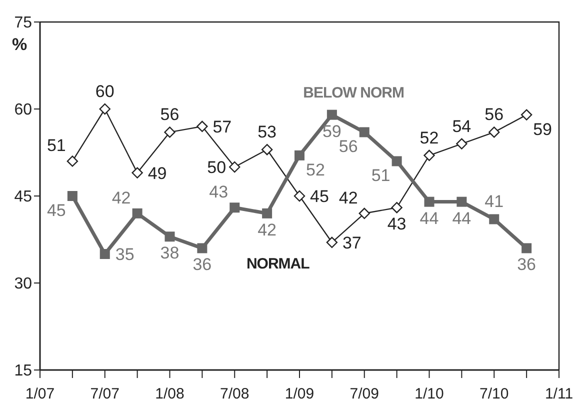 The height and width of the screenshot is (409, 576). Describe the element at coordinates (157, 173) in the screenshot. I see `data-label: 49` at that location.